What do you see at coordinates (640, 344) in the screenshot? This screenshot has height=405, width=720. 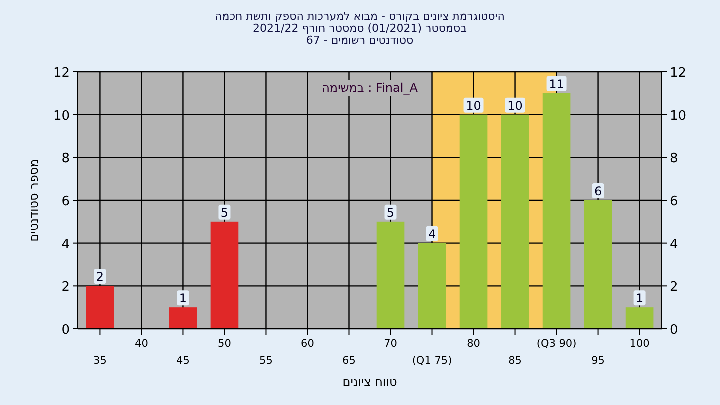 I see `x-tick-label: 100` at bounding box center [640, 344].